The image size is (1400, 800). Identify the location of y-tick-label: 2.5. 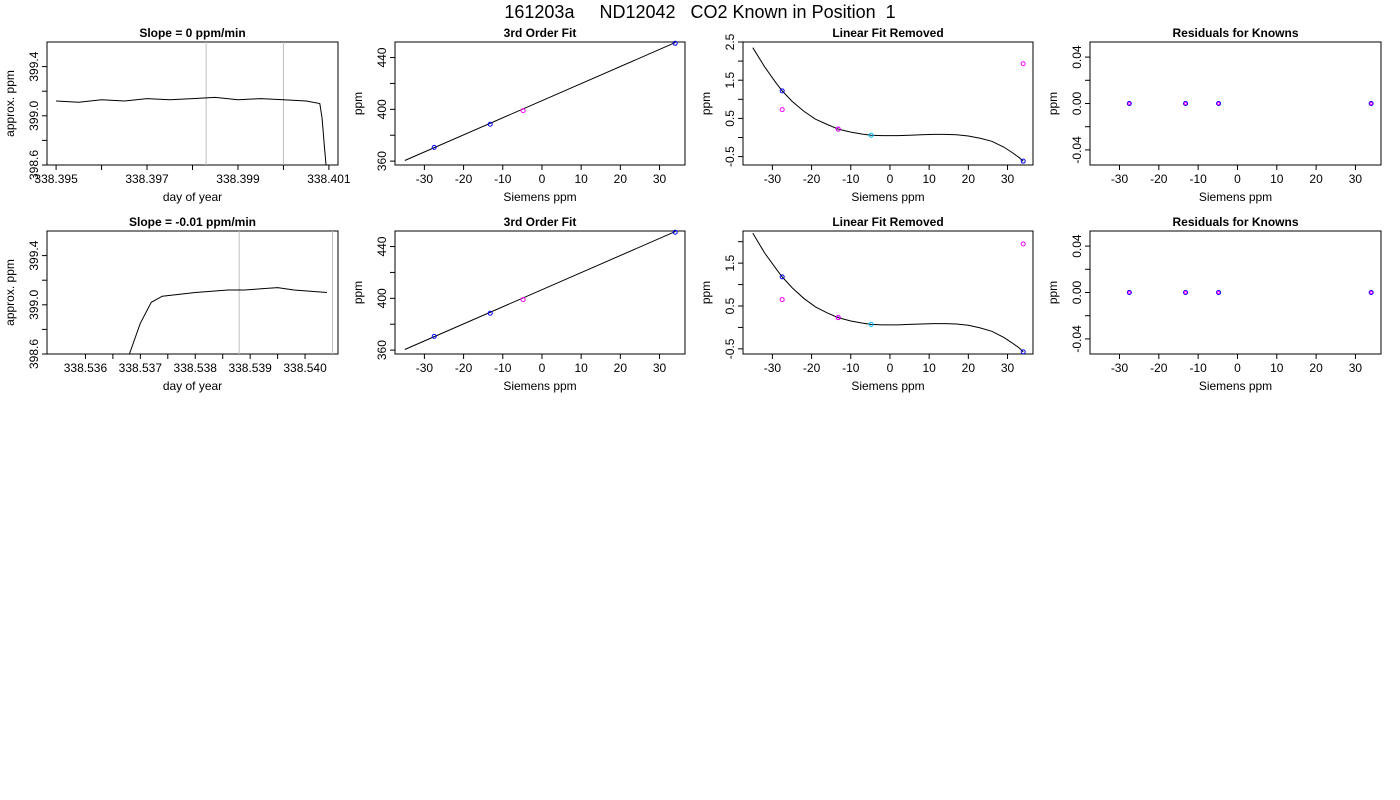
(730, 41).